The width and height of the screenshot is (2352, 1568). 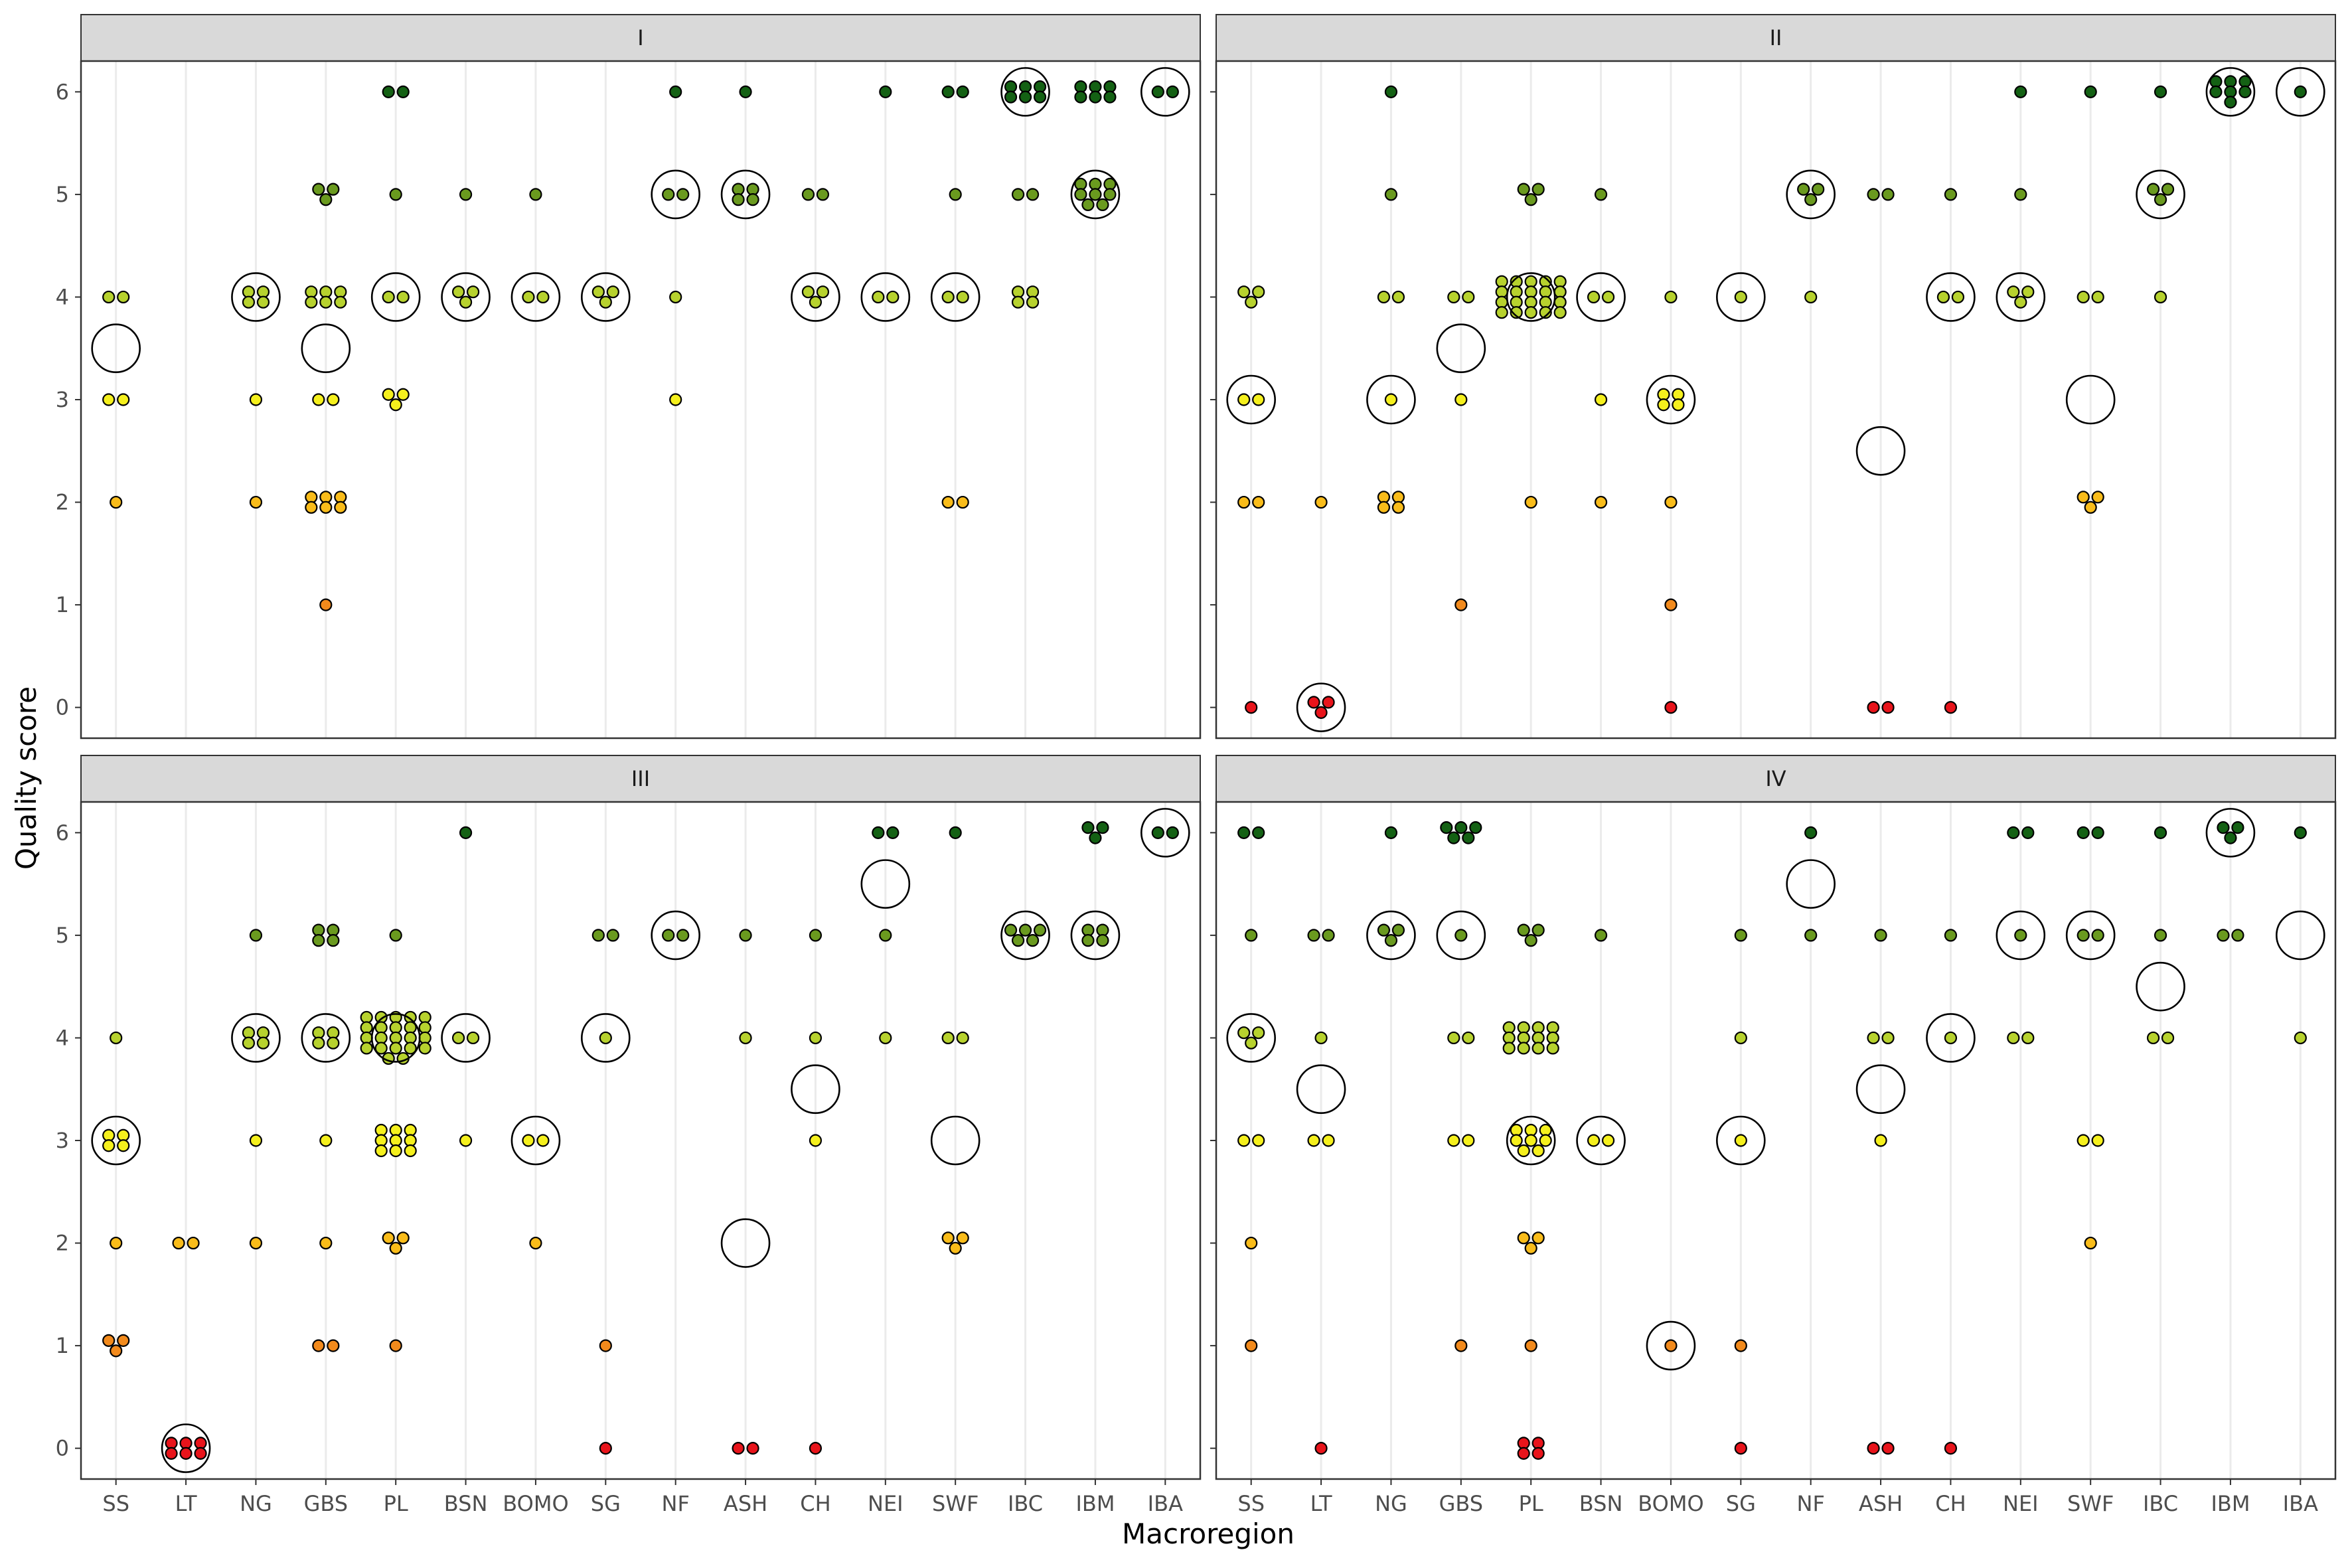 What do you see at coordinates (1951, 1503) in the screenshot?
I see `x-tick-label: CH` at bounding box center [1951, 1503].